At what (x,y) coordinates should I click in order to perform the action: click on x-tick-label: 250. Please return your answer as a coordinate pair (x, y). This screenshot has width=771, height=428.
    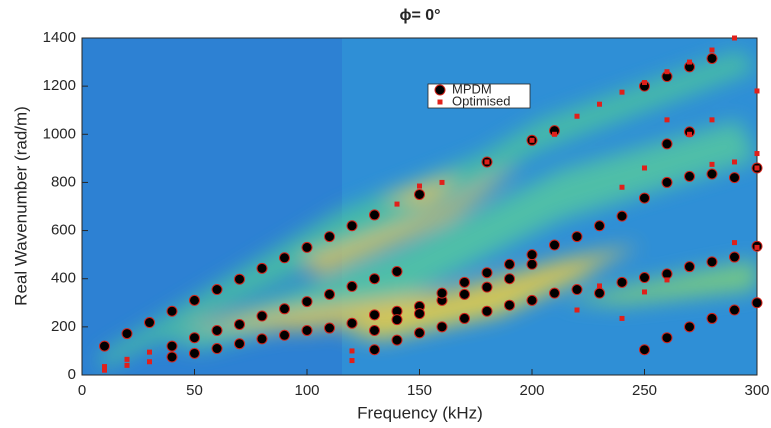
    Looking at the image, I should click on (644, 390).